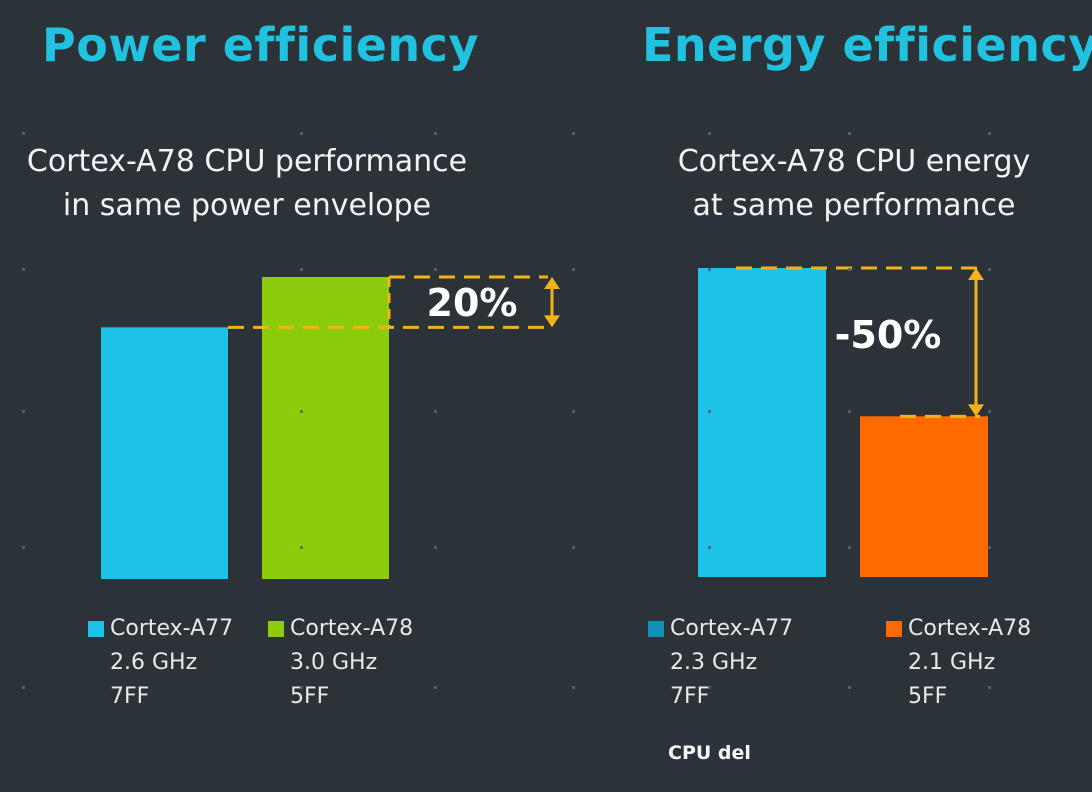 This screenshot has width=1092, height=792. What do you see at coordinates (709, 753) in the screenshot?
I see `footnote: CPU del` at bounding box center [709, 753].